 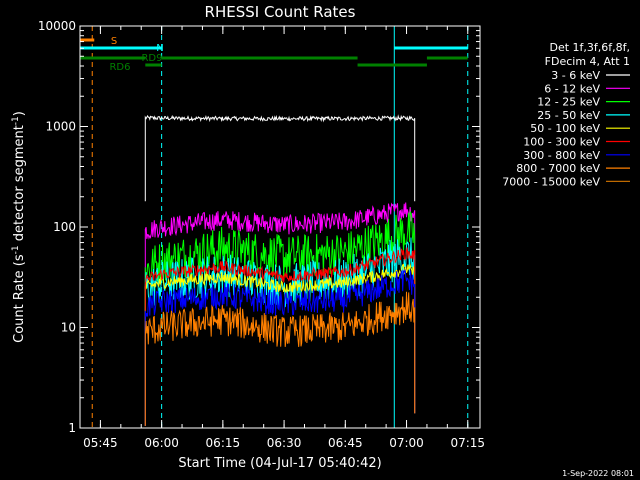 What do you see at coordinates (589, 47) in the screenshot?
I see `legend-header-1: Det 1f,3f,6f,8f,` at bounding box center [589, 47].